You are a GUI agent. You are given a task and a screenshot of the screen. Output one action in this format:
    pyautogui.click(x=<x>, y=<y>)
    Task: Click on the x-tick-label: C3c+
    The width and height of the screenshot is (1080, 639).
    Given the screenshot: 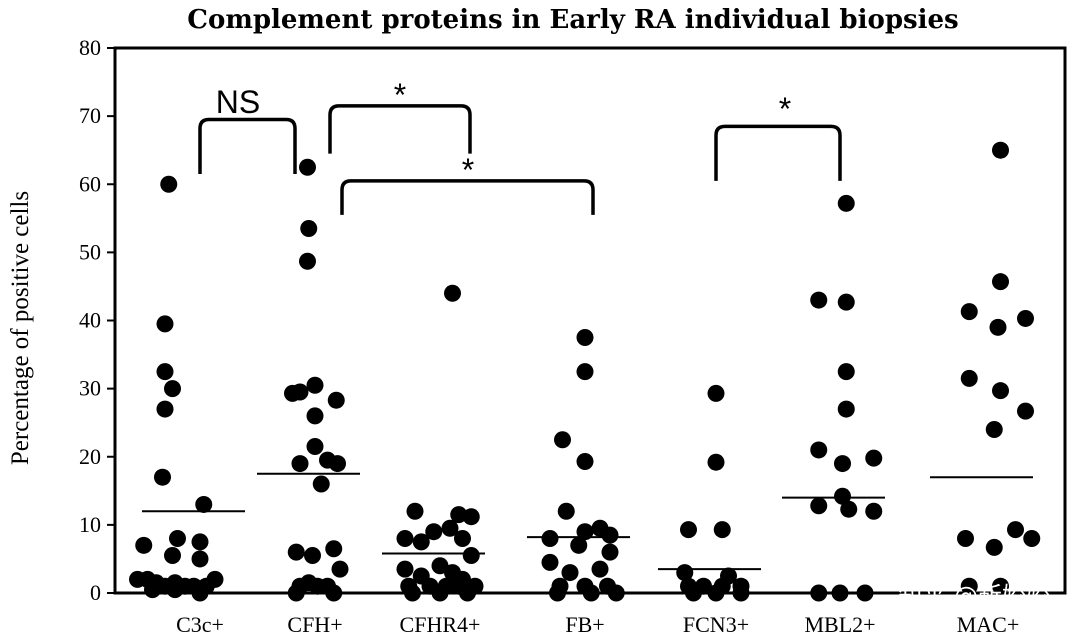 What is the action you would take?
    pyautogui.click(x=200, y=624)
    